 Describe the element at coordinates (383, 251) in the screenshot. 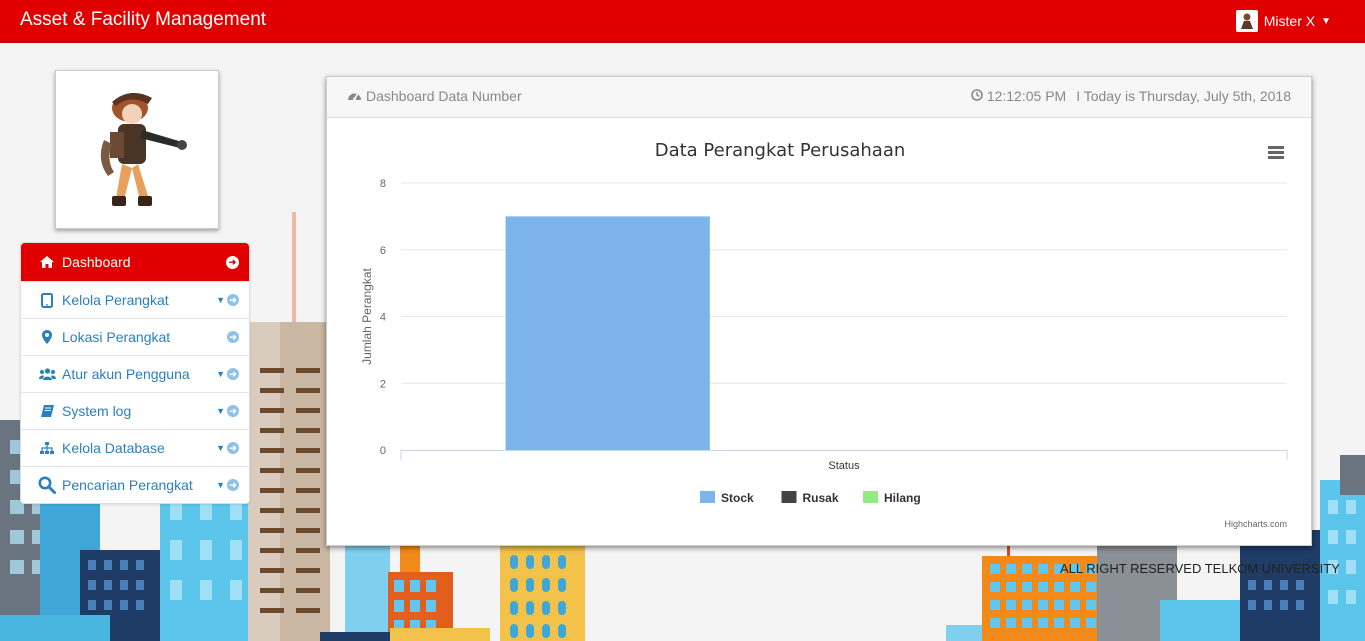

I see `y-tick-label: 6` at that location.